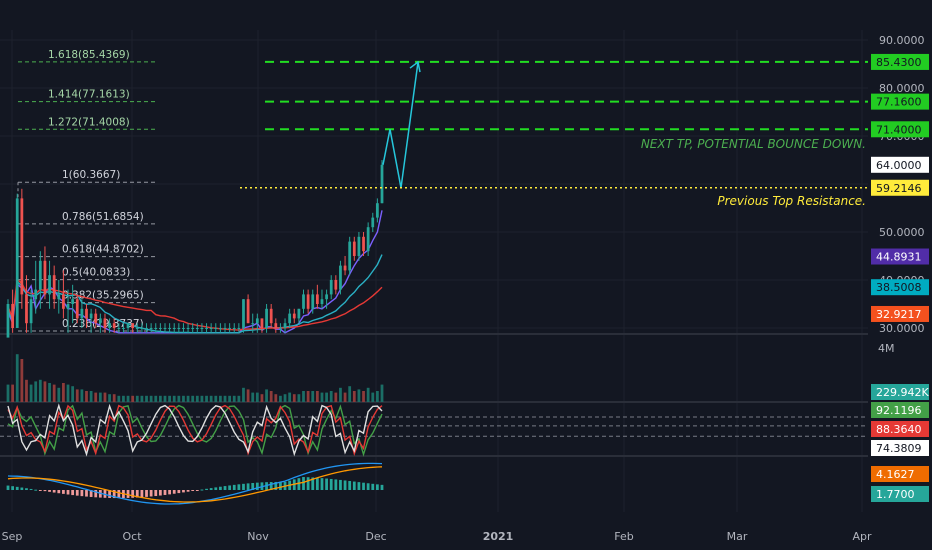 The width and height of the screenshot is (932, 550). What do you see at coordinates (902, 232) in the screenshot?
I see `y-tick-label-4: 50.0000` at bounding box center [902, 232].